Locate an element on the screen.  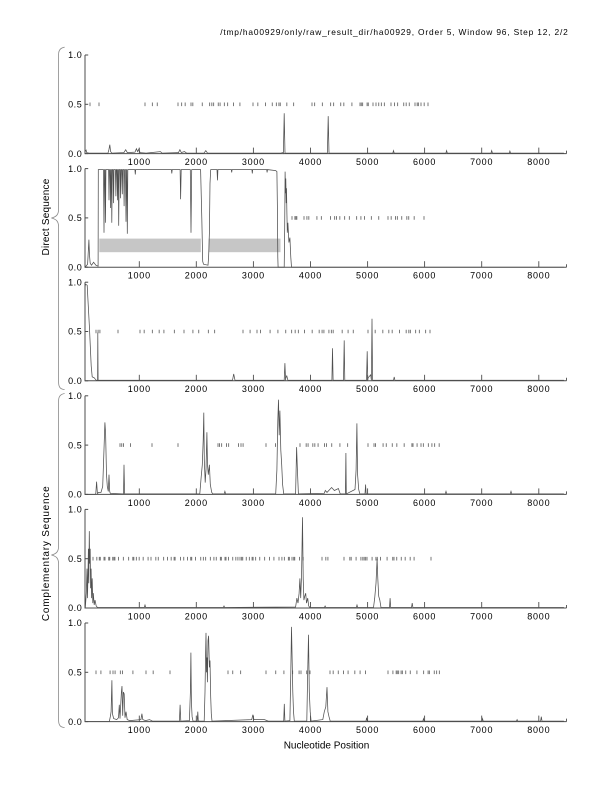
svg-text: Direct Sequence is located at coordinates (46, 216).